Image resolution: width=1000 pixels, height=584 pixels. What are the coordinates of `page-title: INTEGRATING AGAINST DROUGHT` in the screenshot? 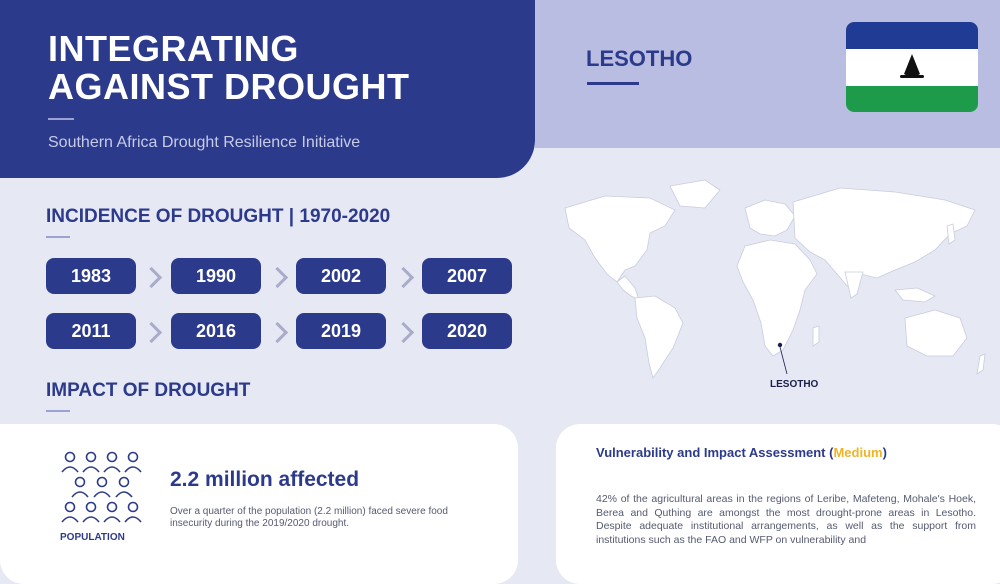 It's located at (229, 68).